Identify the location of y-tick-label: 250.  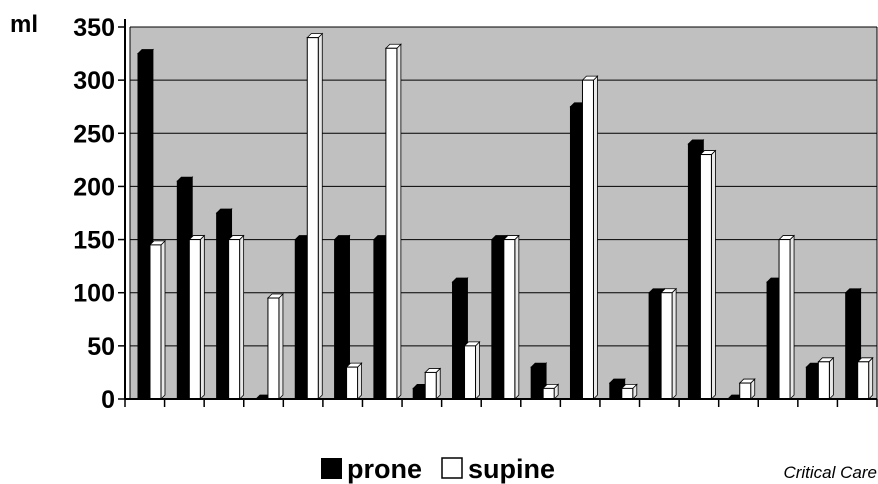
(94, 134).